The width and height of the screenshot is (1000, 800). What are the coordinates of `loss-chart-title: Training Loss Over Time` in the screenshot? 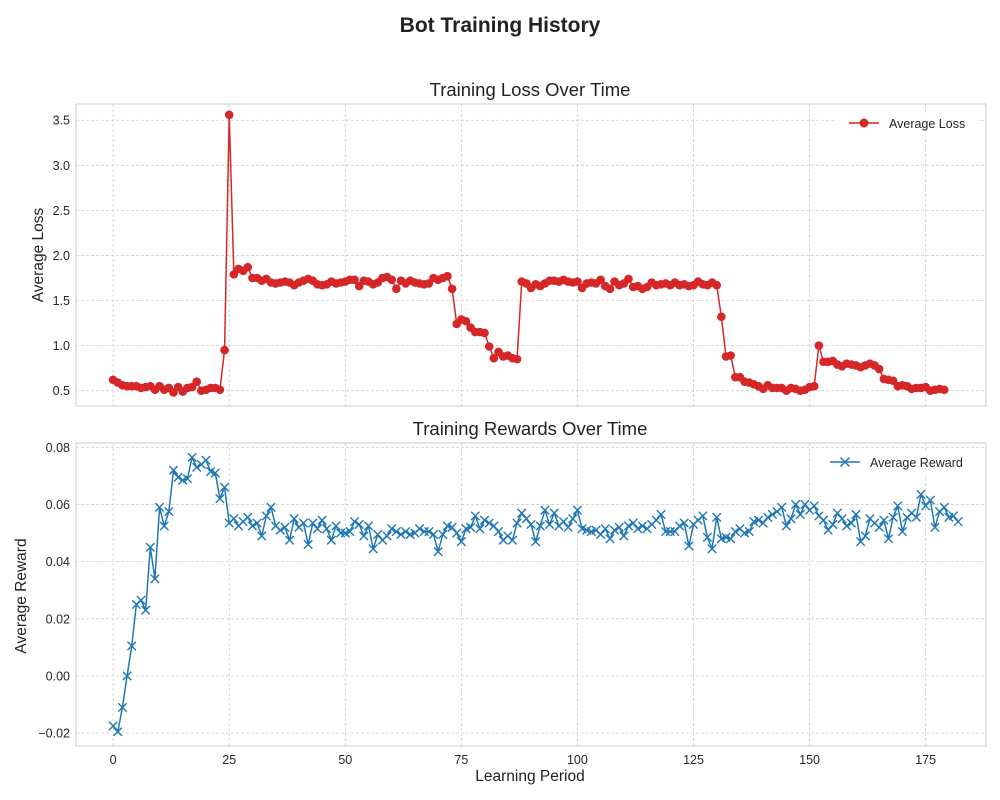 It's located at (530, 89).